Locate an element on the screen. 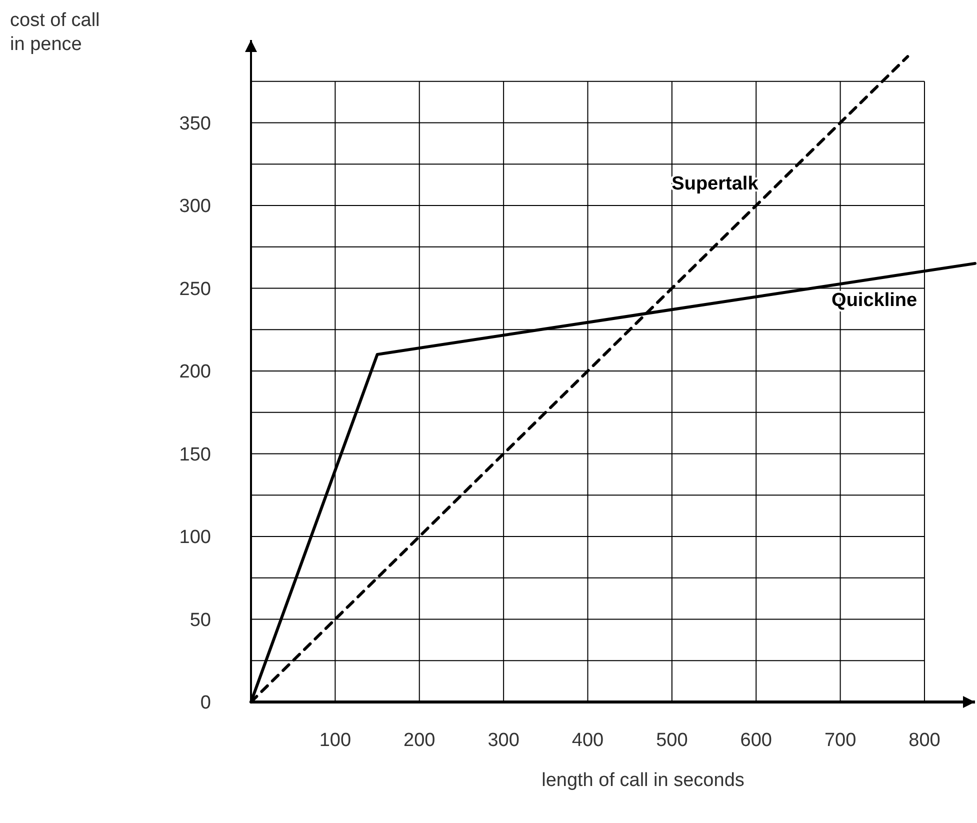 The image size is (977, 823). y-tick-label: 200 is located at coordinates (195, 372).